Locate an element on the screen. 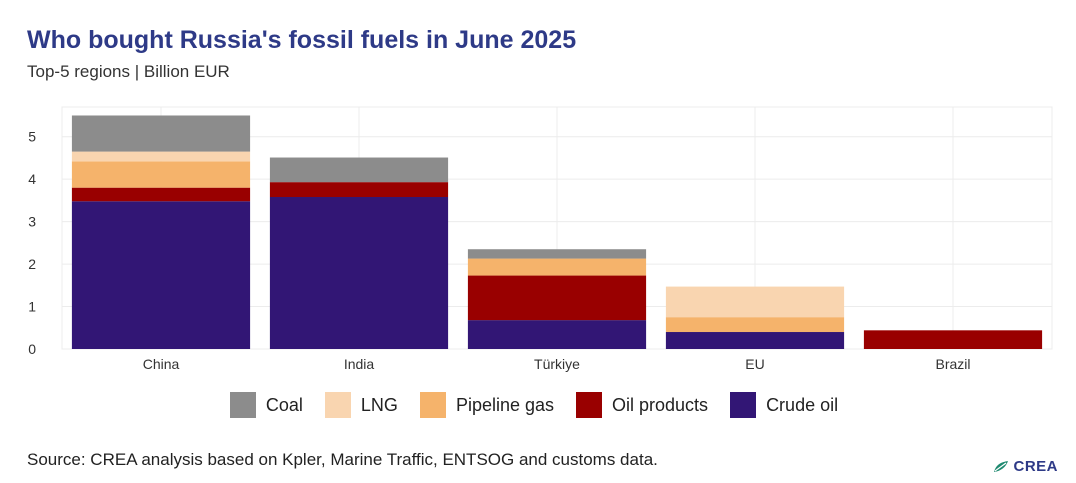  x-tick-label: Brazil is located at coordinates (952, 364).